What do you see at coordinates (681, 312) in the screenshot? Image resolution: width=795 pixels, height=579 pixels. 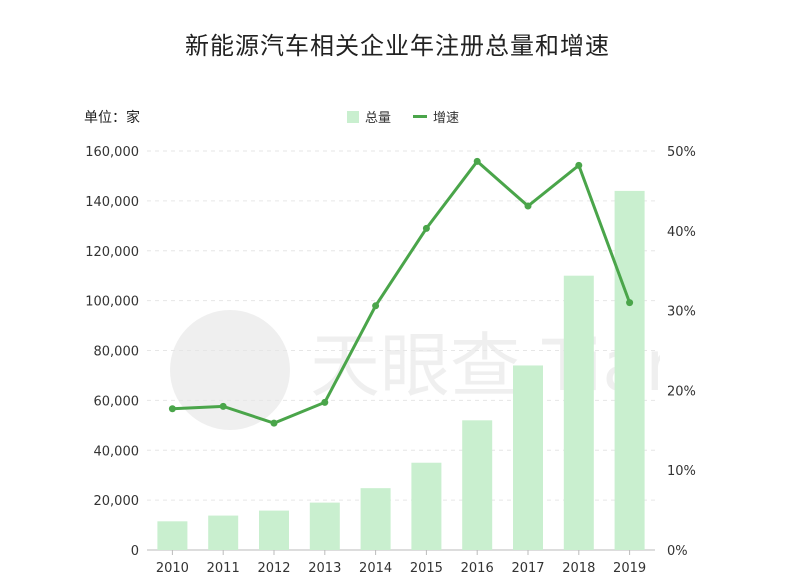 I see `y-right-tick-label: 30%` at bounding box center [681, 312].